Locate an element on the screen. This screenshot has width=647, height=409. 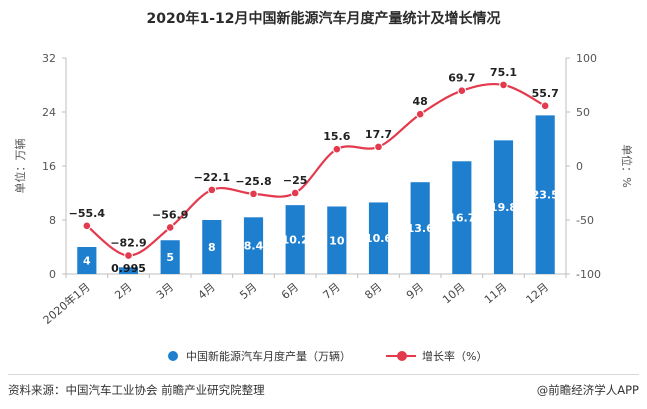
y-left-tick-label: 8 is located at coordinates (52, 220).